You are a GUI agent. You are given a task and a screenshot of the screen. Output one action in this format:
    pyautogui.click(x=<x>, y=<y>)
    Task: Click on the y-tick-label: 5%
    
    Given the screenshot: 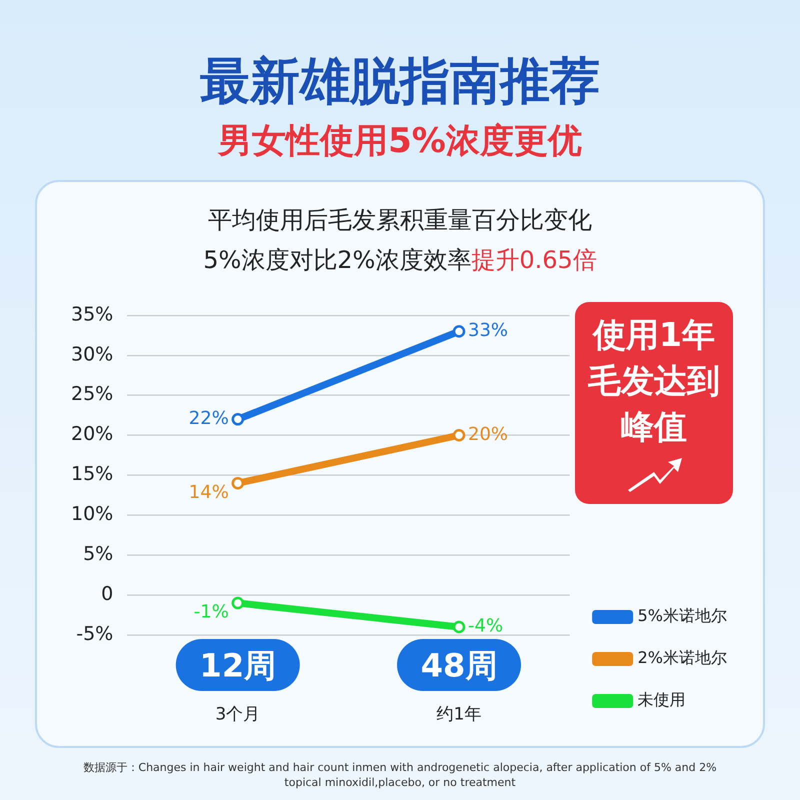 What is the action you would take?
    pyautogui.click(x=98, y=554)
    